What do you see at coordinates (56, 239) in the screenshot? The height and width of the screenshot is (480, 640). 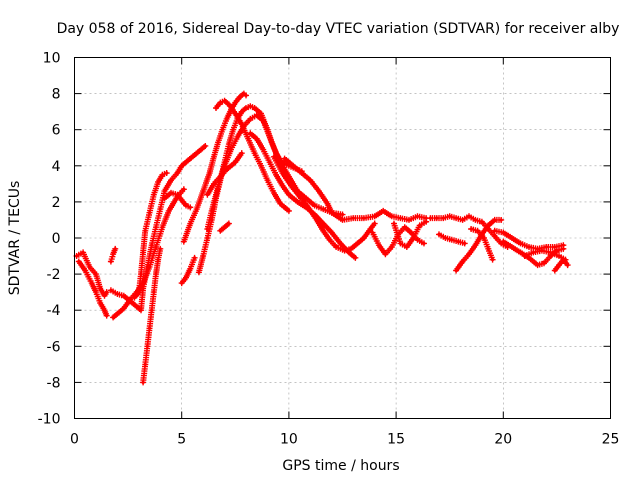 I see `y-tick-label: 0` at bounding box center [56, 239].